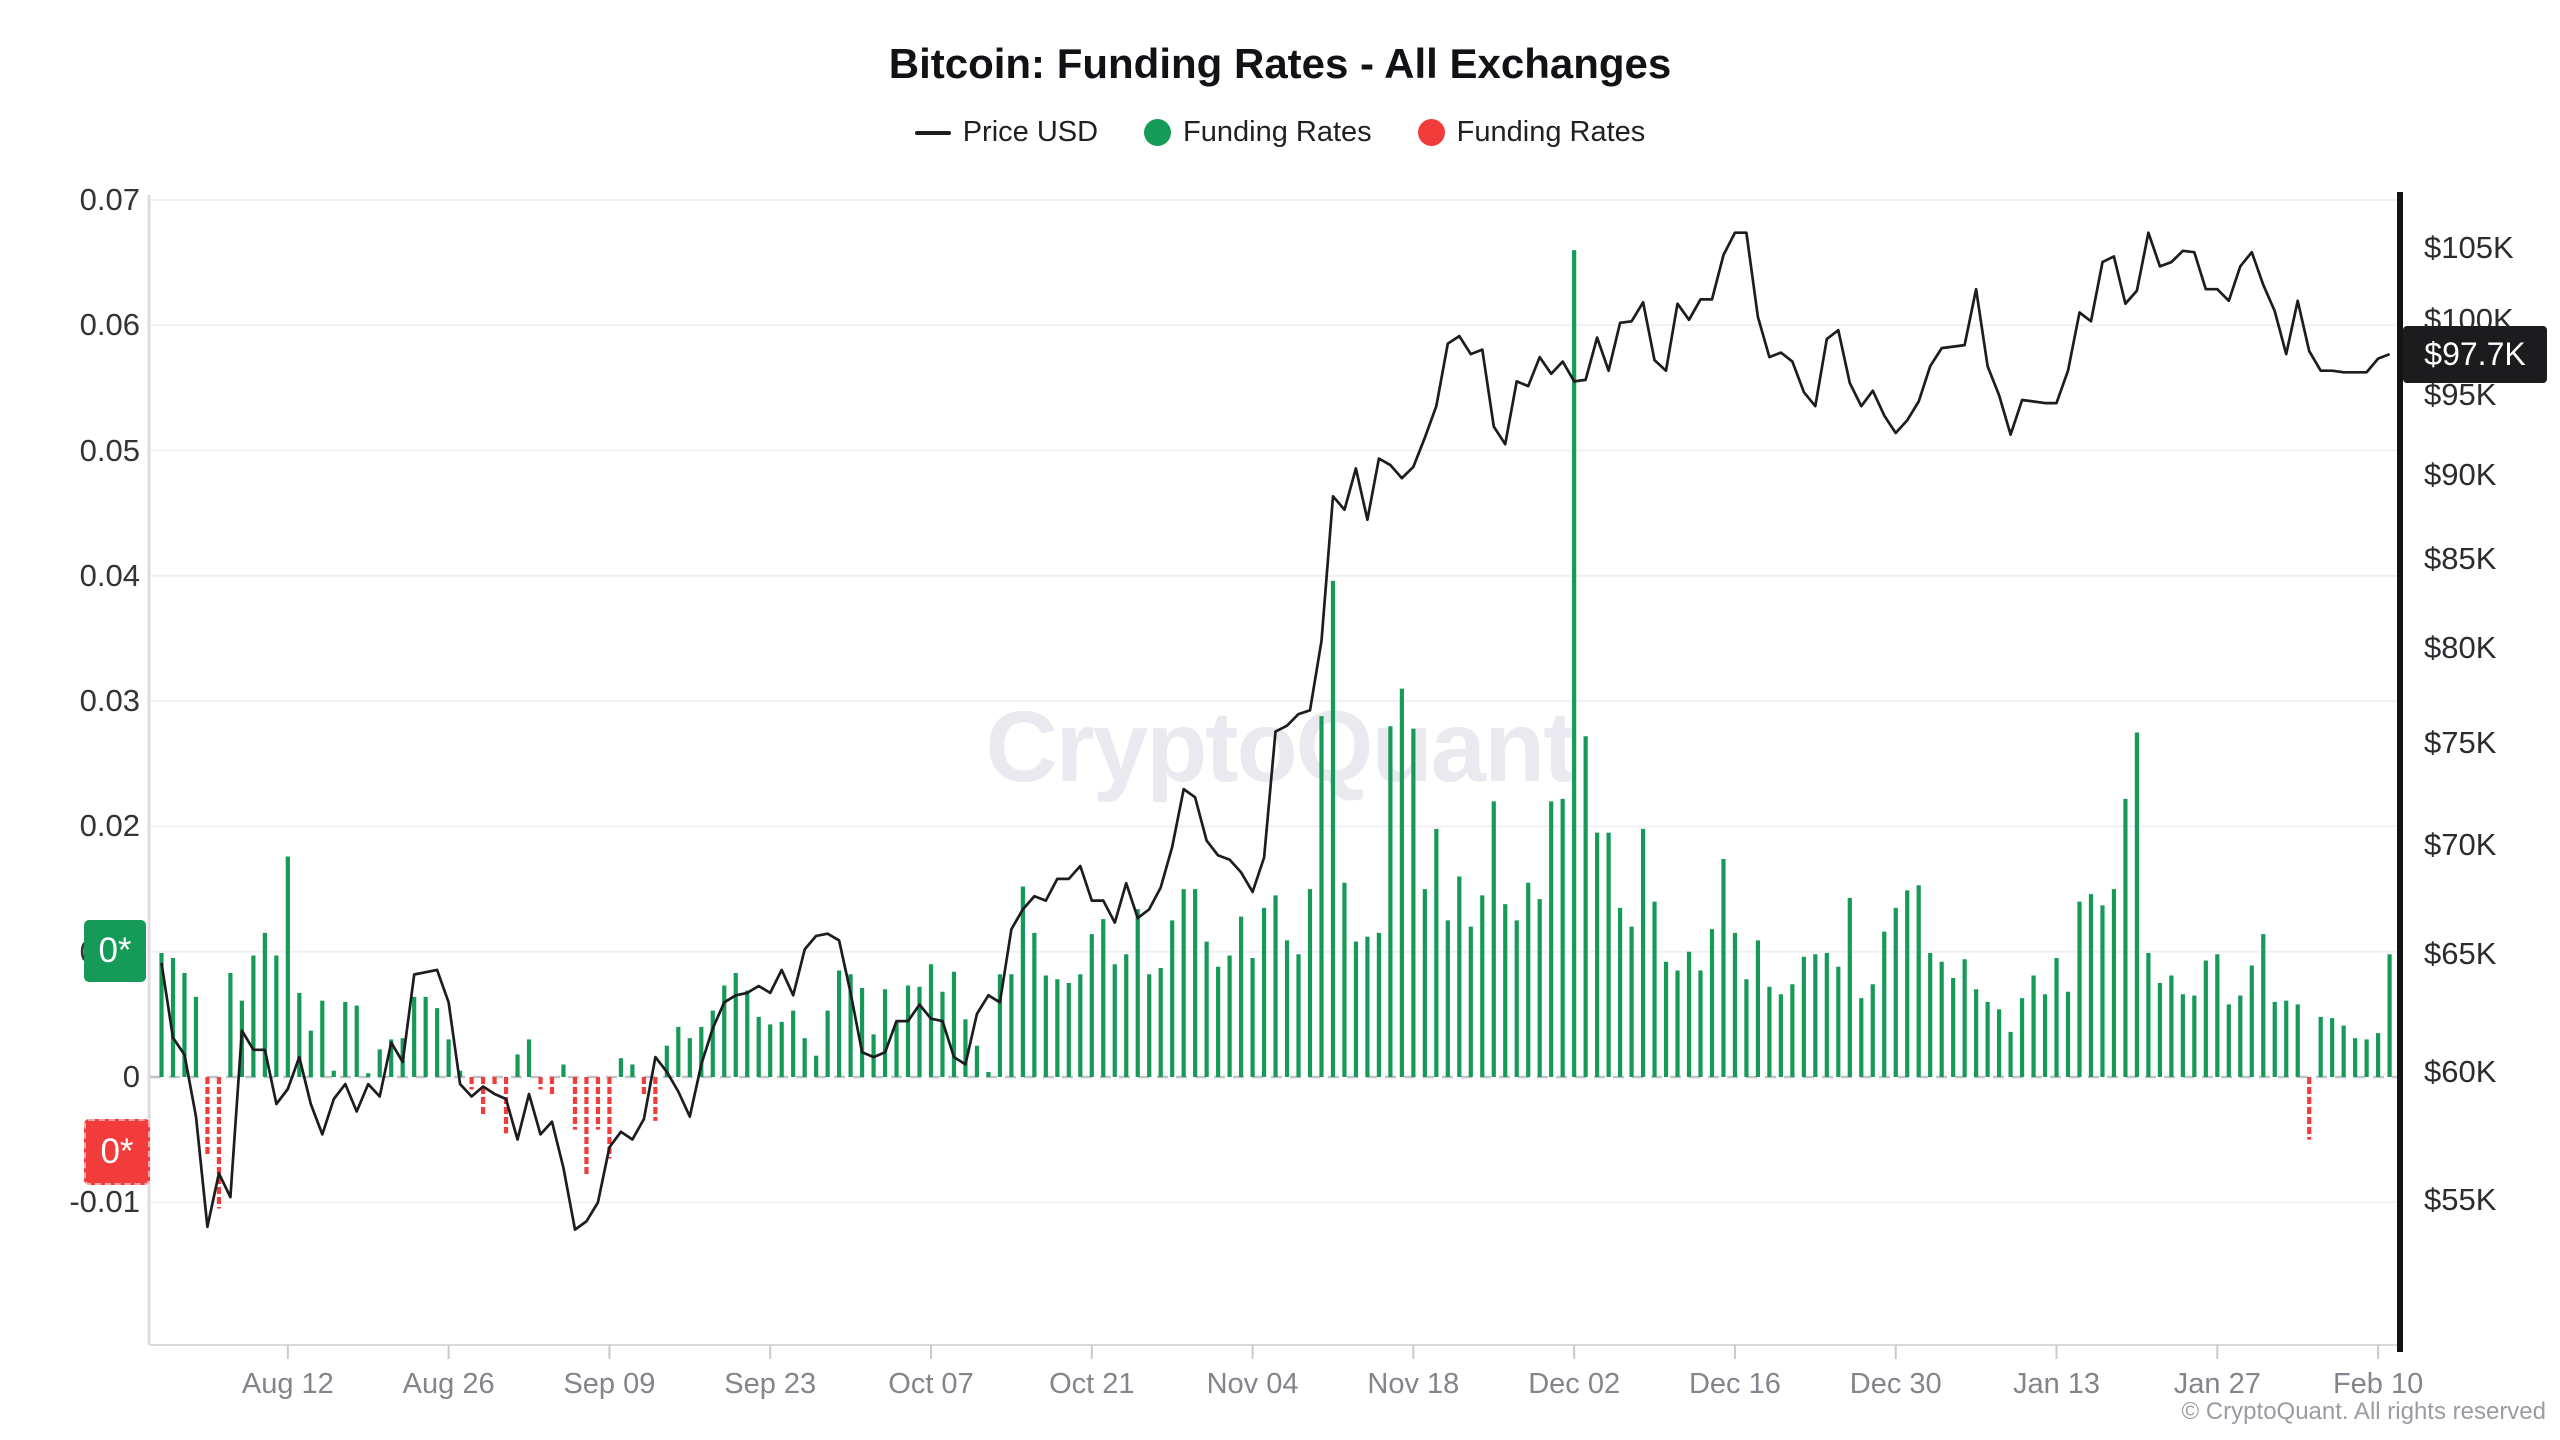 The height and width of the screenshot is (1440, 2560). What do you see at coordinates (2460, 474) in the screenshot?
I see `y-axis-label-right: $90K` at bounding box center [2460, 474].